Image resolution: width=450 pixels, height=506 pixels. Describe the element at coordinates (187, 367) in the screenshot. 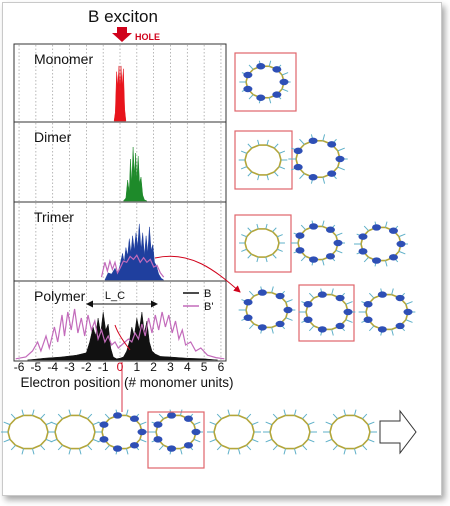

I see `x-tick-label: 4` at that location.